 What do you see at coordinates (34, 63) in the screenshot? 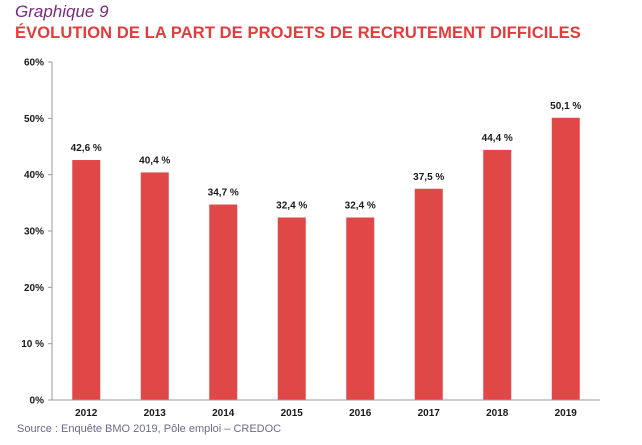
I see `y-tick-label: 60%` at bounding box center [34, 63].